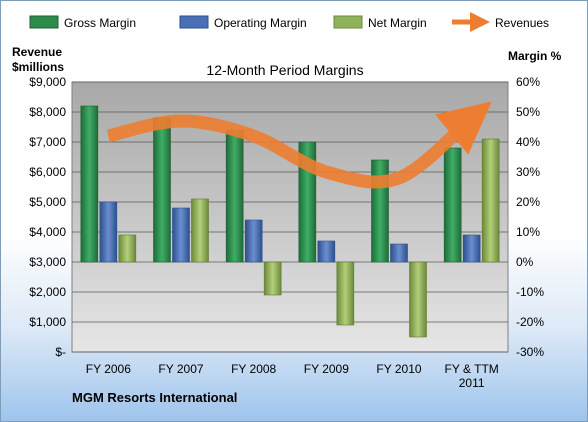 This screenshot has height=422, width=588. What do you see at coordinates (528, 172) in the screenshot?
I see `right-tick-label: 30%` at bounding box center [528, 172].